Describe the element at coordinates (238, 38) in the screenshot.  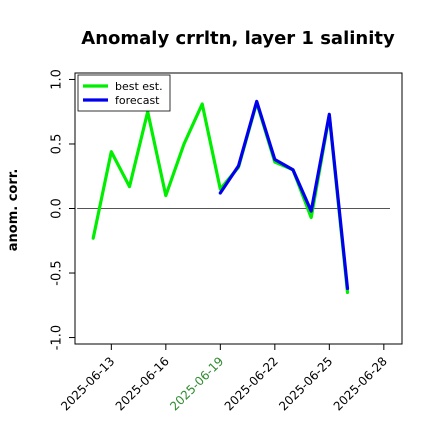
I see `chart-title: Anomaly crrltn, layer 1 salinity` at that location.